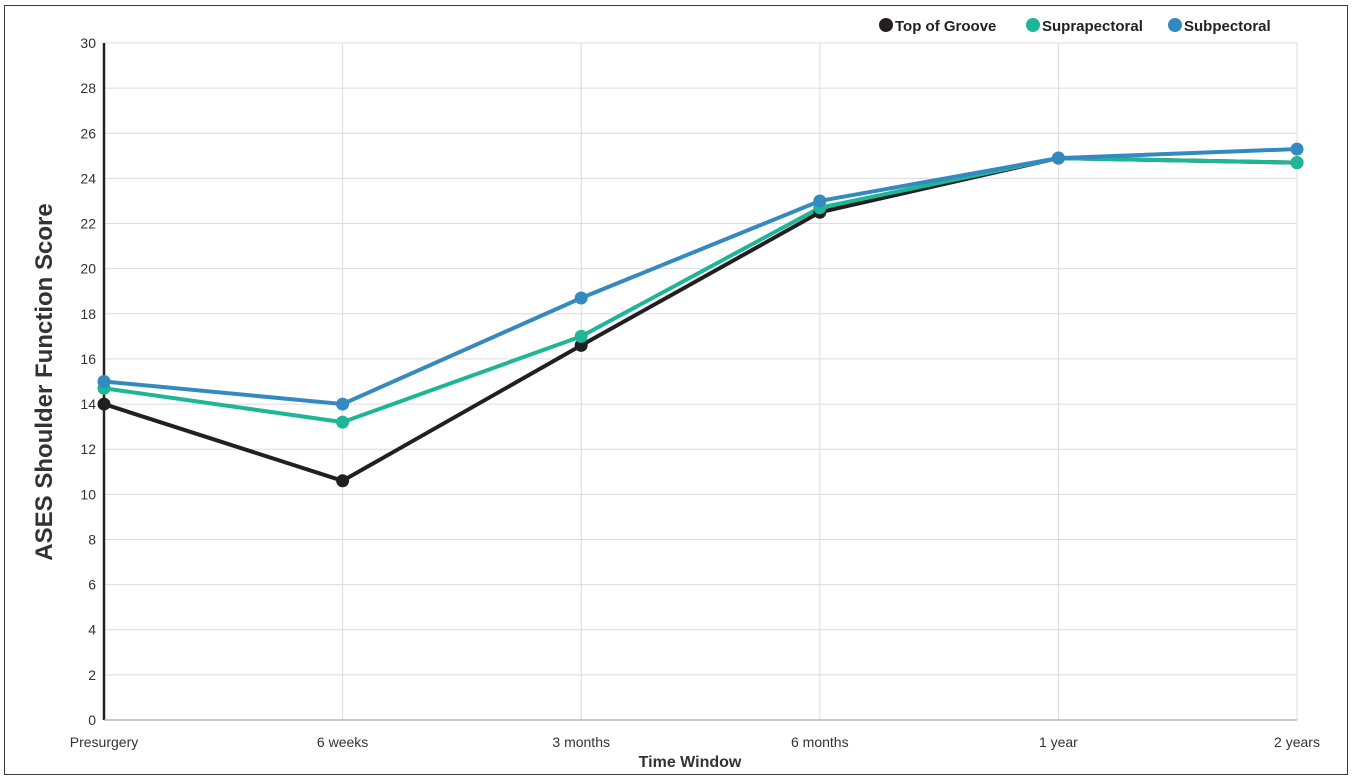 Image resolution: width=1352 pixels, height=780 pixels. Describe the element at coordinates (88, 224) in the screenshot. I see `y-tick-label: 22` at that location.